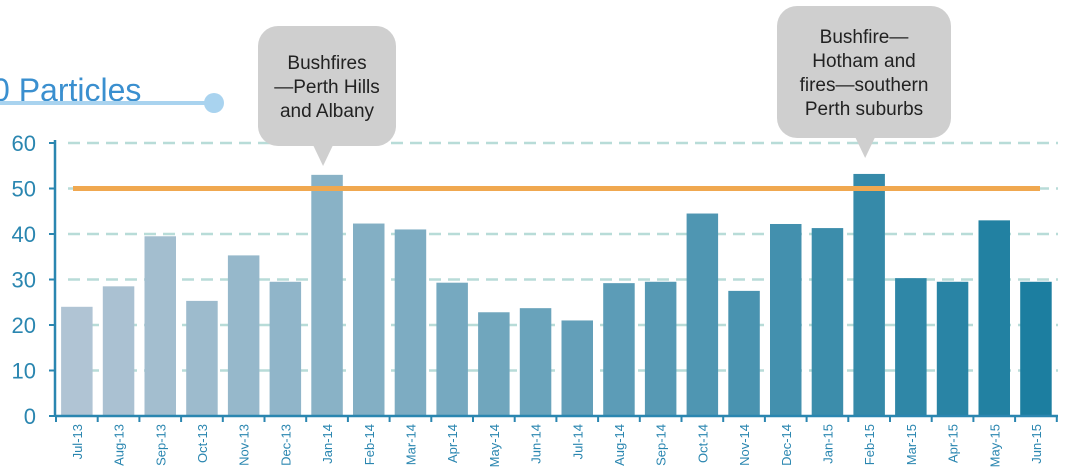 The image size is (1067, 468). What do you see at coordinates (77, 441) in the screenshot?
I see `x-tick-label: Jul-13` at bounding box center [77, 441].